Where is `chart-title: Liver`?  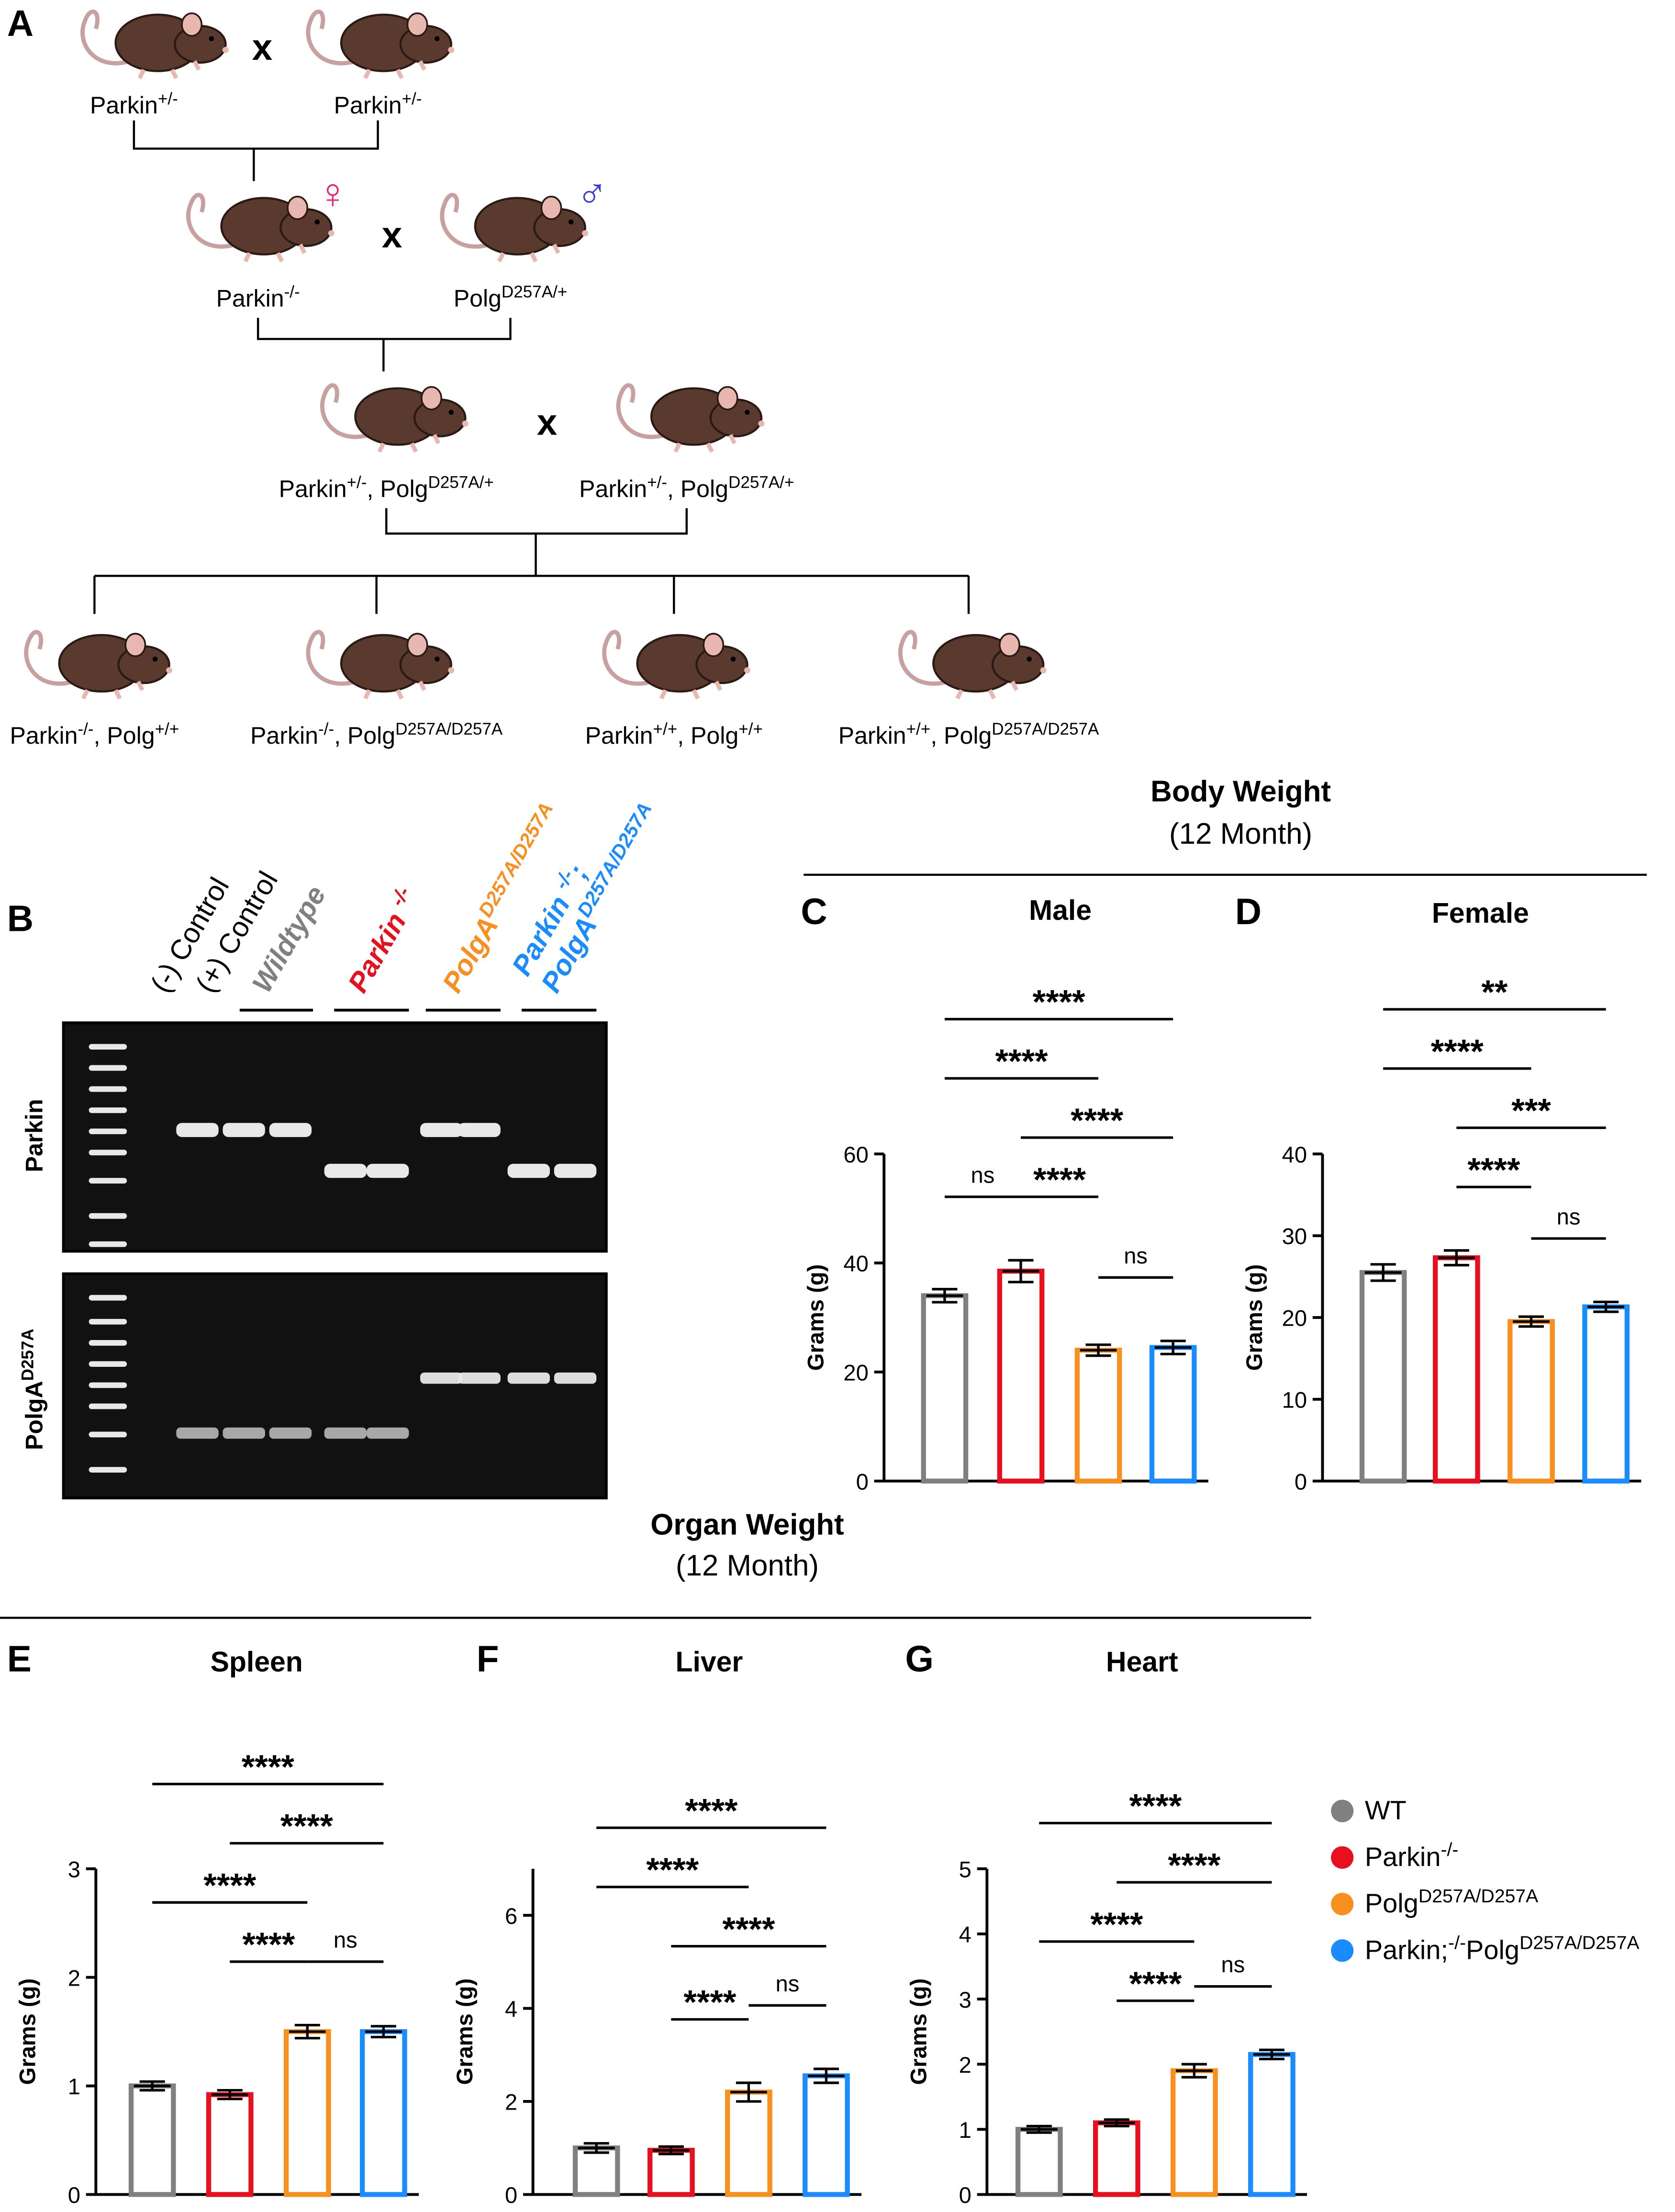 chart-title: Liver is located at coordinates (709, 1661).